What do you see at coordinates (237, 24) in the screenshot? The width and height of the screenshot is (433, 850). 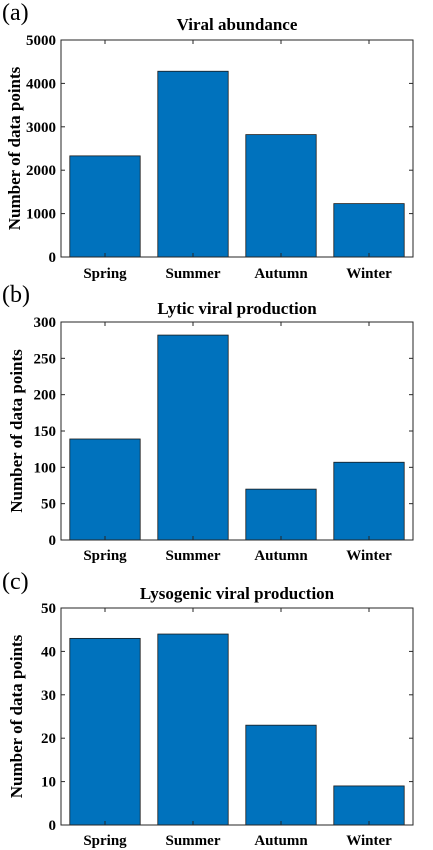 I see `chart-title: Viral abundance` at bounding box center [237, 24].